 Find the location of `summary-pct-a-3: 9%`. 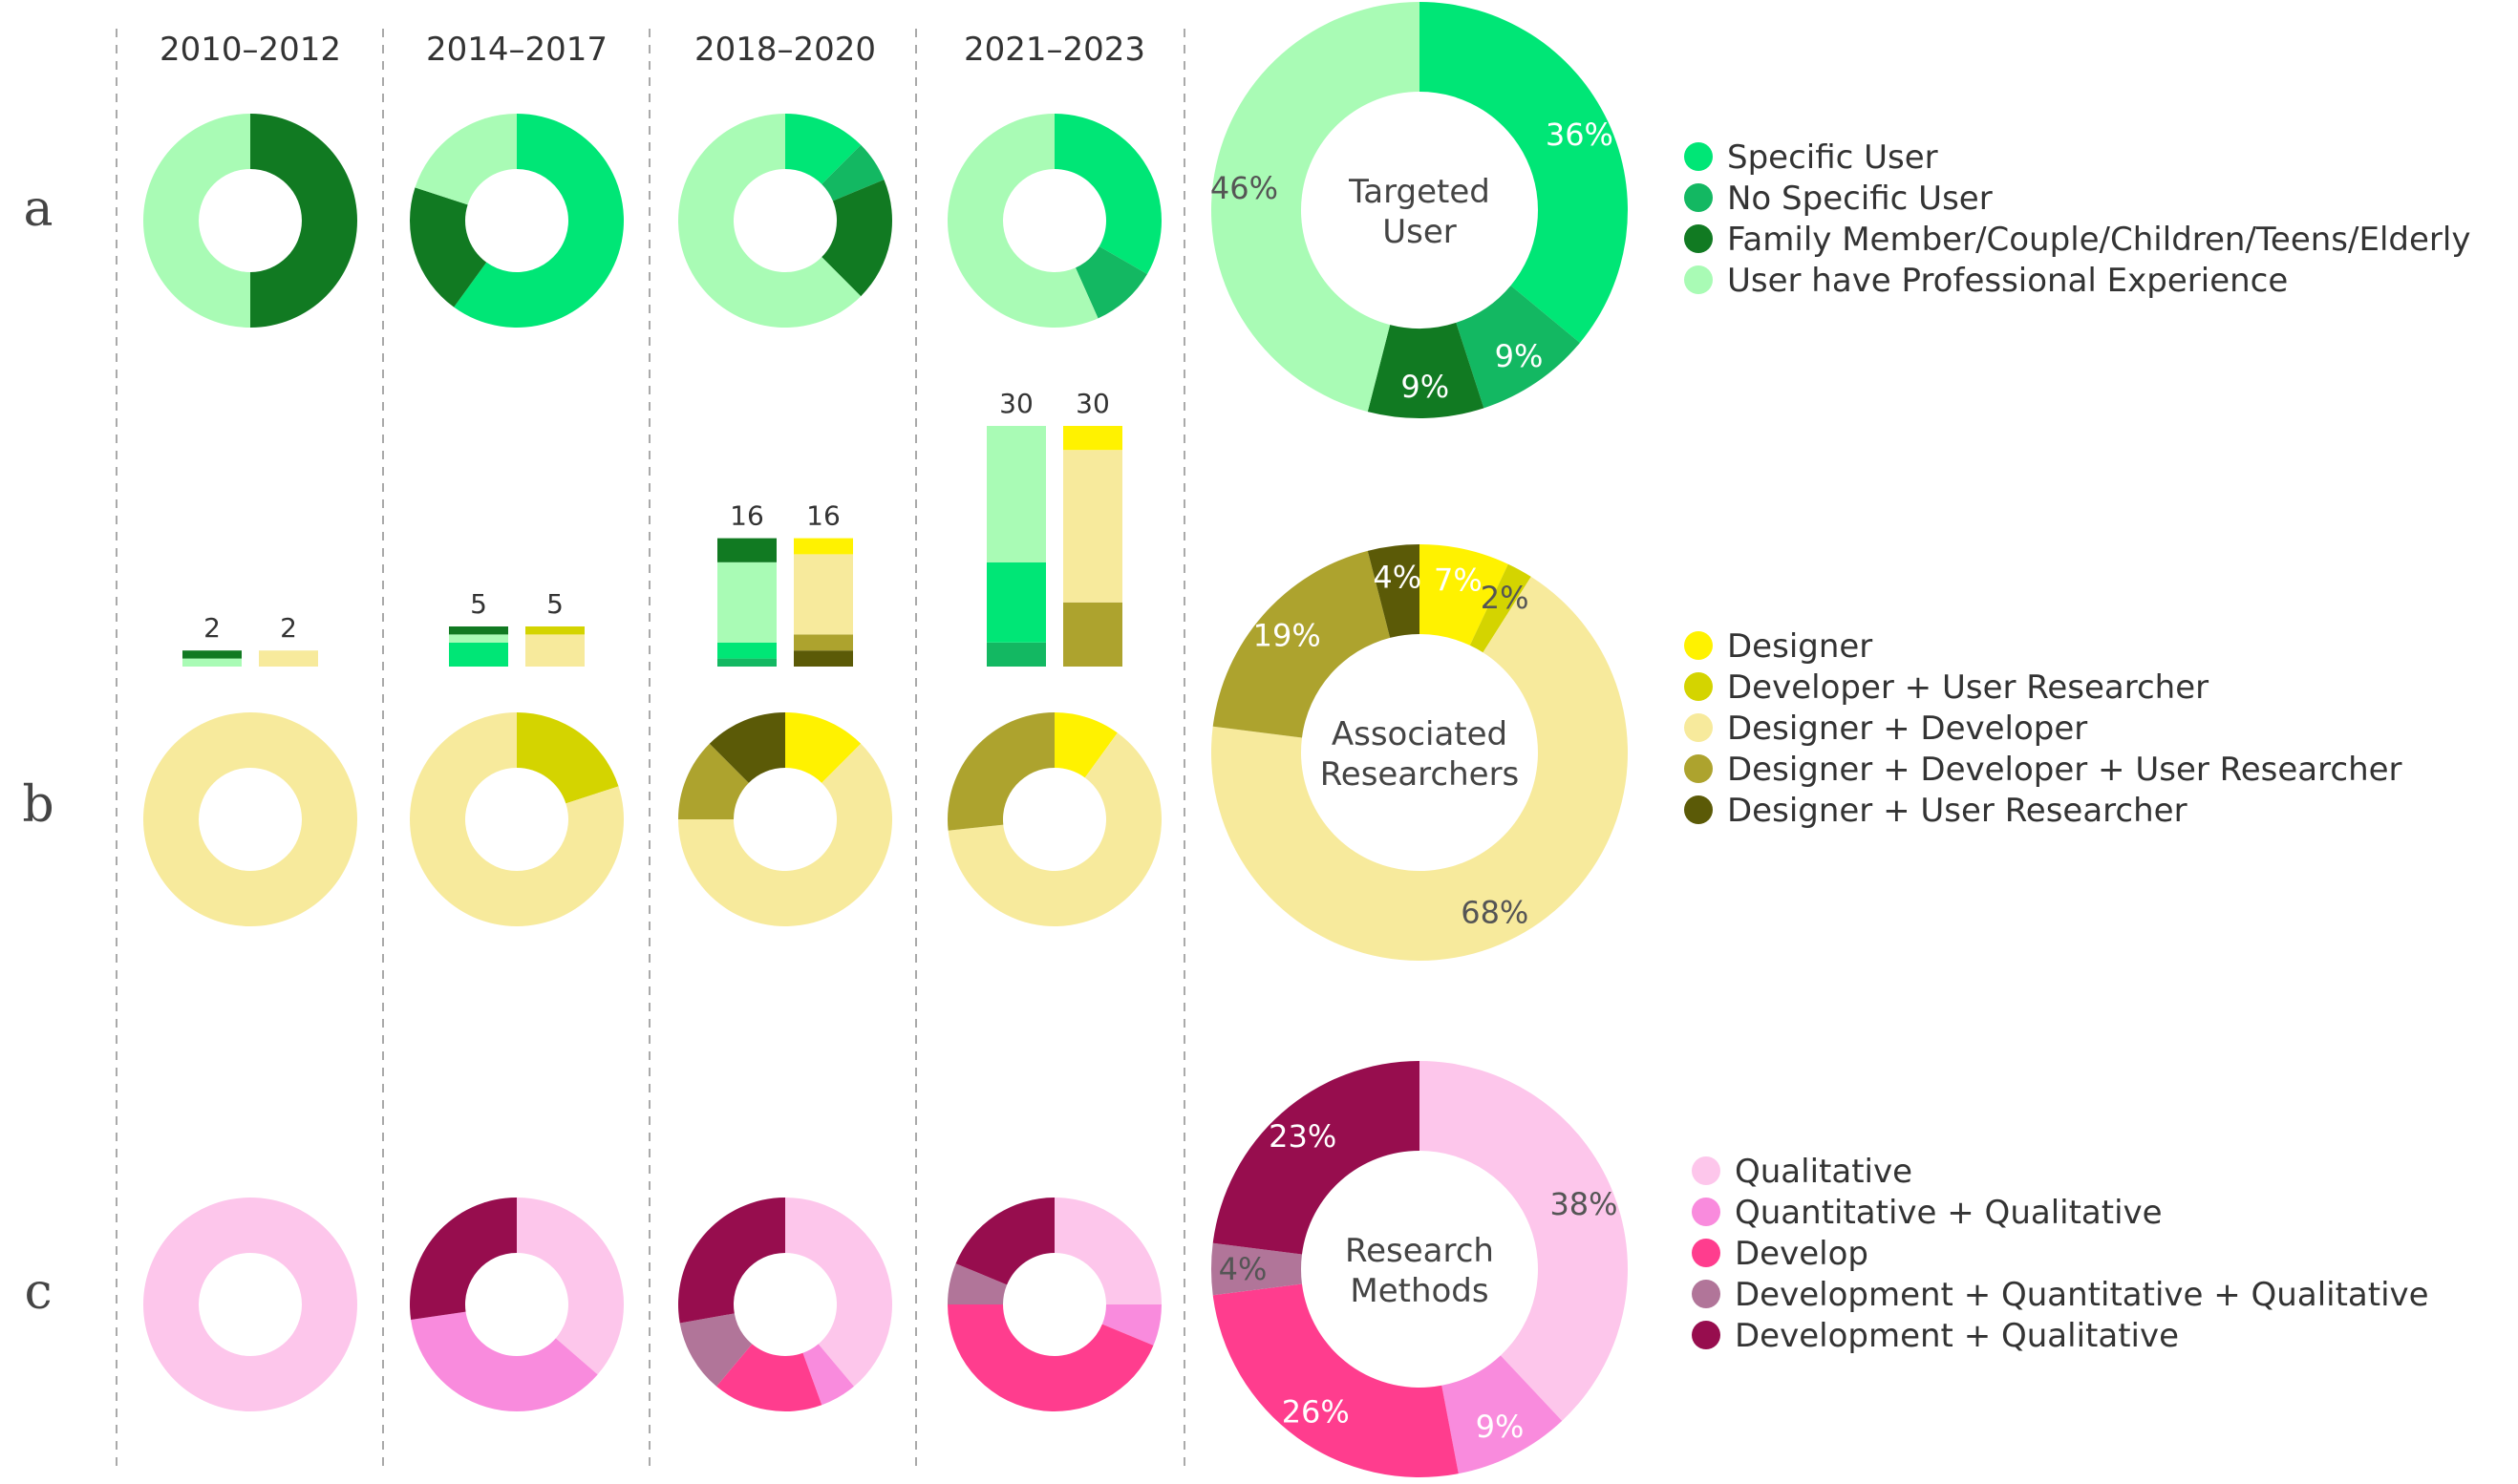

summary-pct-a-3: 9% is located at coordinates (1425, 387).